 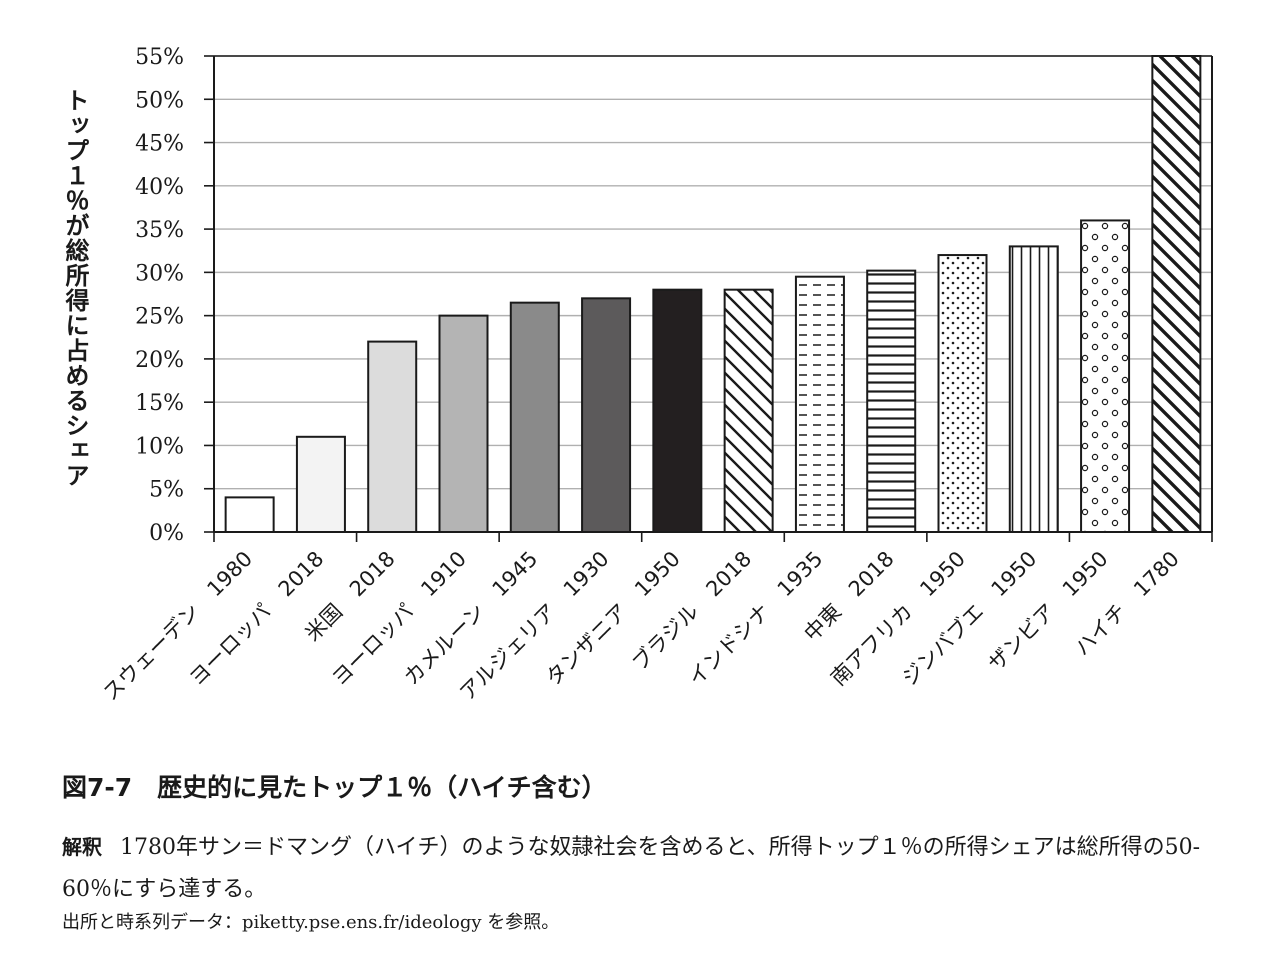 What do you see at coordinates (159, 187) in the screenshot?
I see `y-tick-label: 40%` at bounding box center [159, 187].